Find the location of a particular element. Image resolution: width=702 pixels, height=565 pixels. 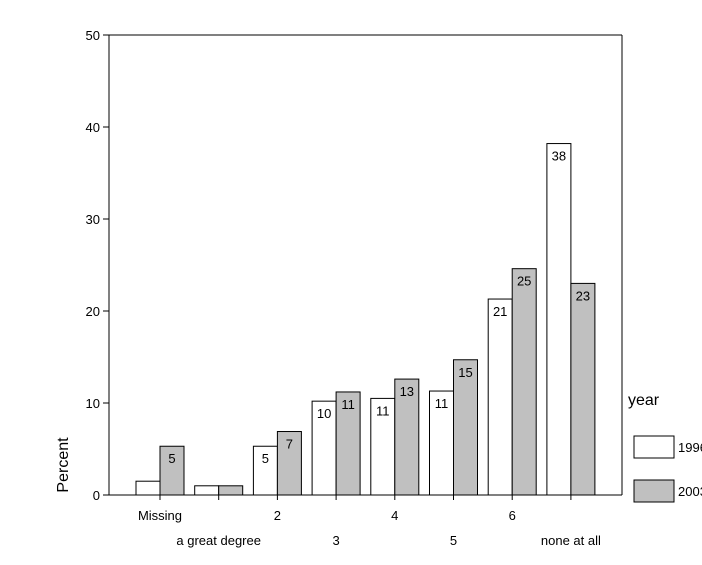

legend-label-1996: 1996 is located at coordinates (690, 447).